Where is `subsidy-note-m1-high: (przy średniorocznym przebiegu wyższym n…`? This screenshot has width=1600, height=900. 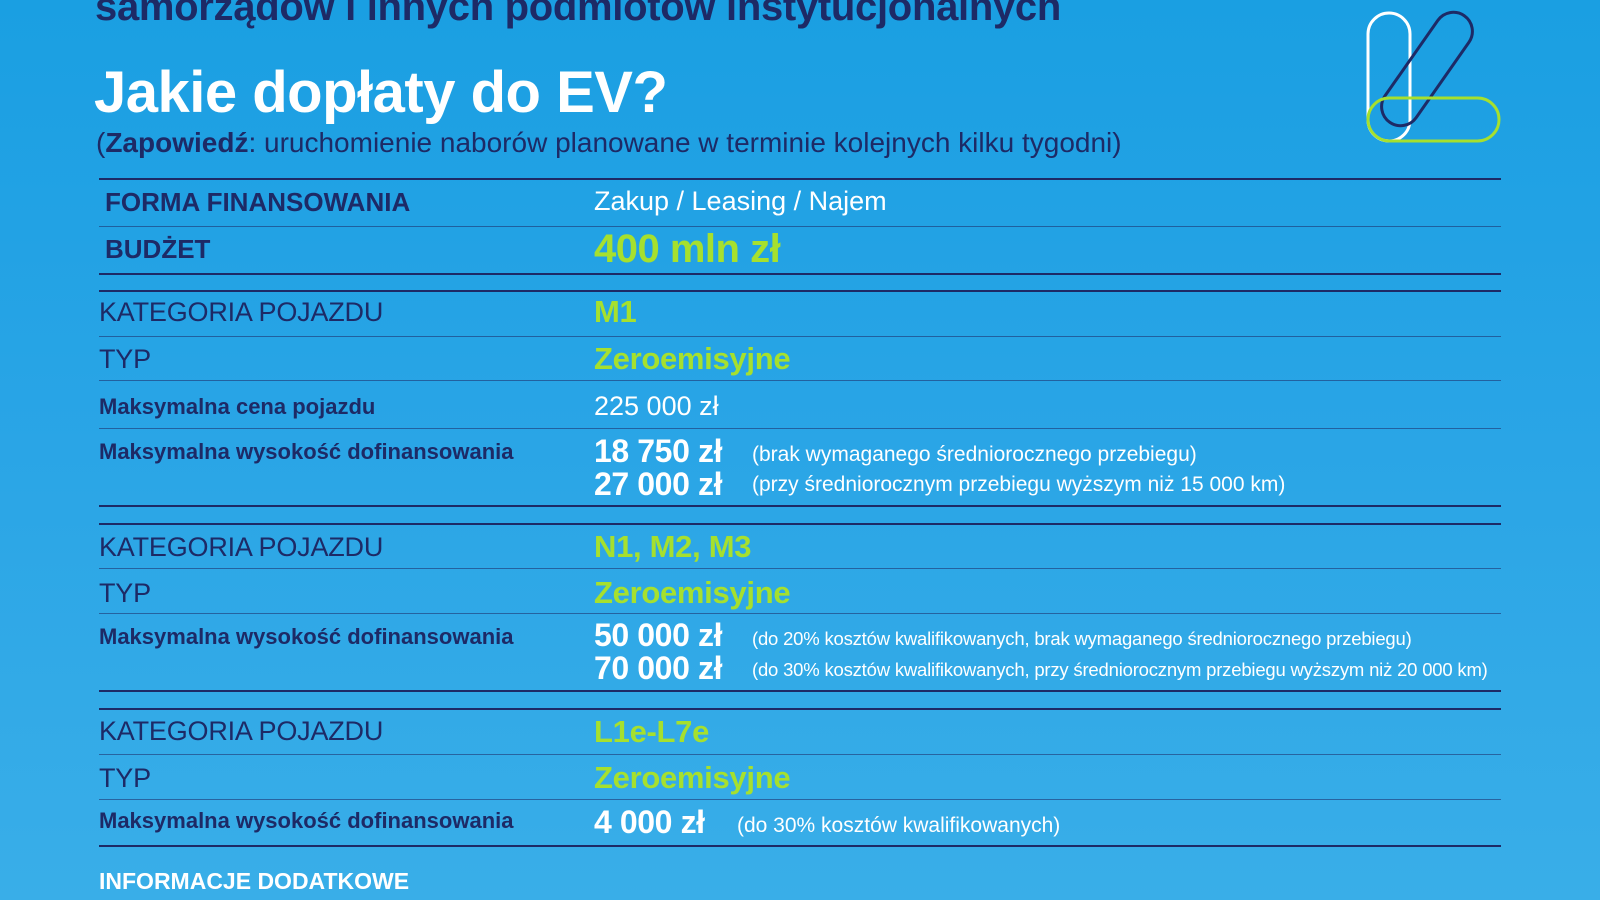
subsidy-note-m1-high: (przy średniorocznym przebiegu wyższym n… is located at coordinates (1019, 484).